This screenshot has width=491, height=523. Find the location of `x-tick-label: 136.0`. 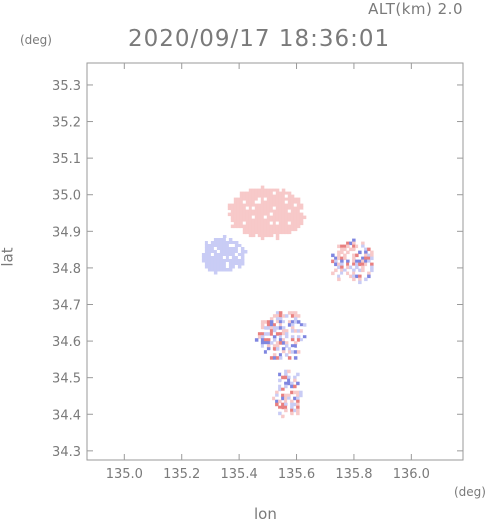

x-tick-label: 136.0 is located at coordinates (411, 474).